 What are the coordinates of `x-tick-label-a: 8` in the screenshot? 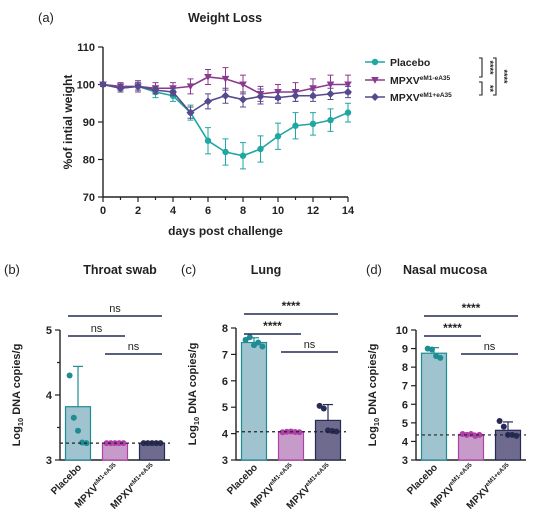 It's located at (243, 211).